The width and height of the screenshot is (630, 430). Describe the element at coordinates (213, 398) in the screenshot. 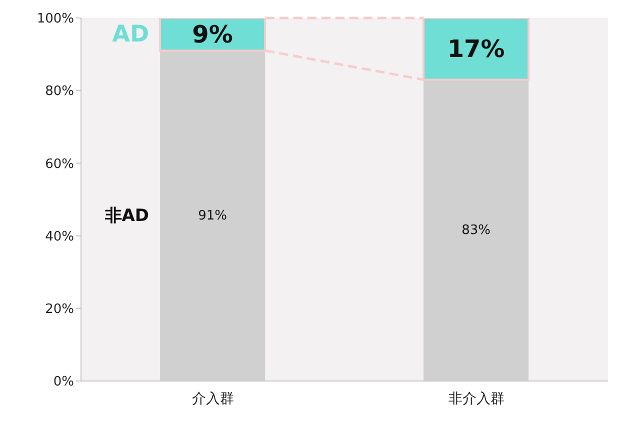

I see `x-tick-label: 介入群` at that location.